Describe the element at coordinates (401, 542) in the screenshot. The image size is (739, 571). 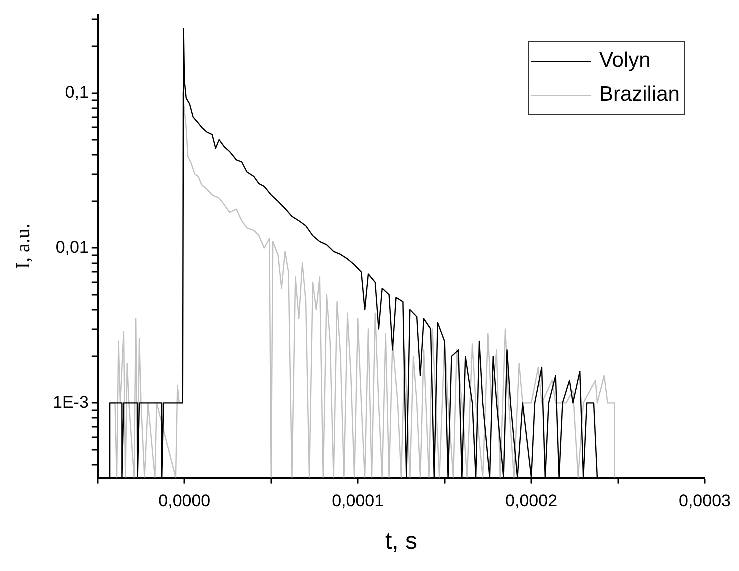
I see `x-axis-title: t, s` at that location.